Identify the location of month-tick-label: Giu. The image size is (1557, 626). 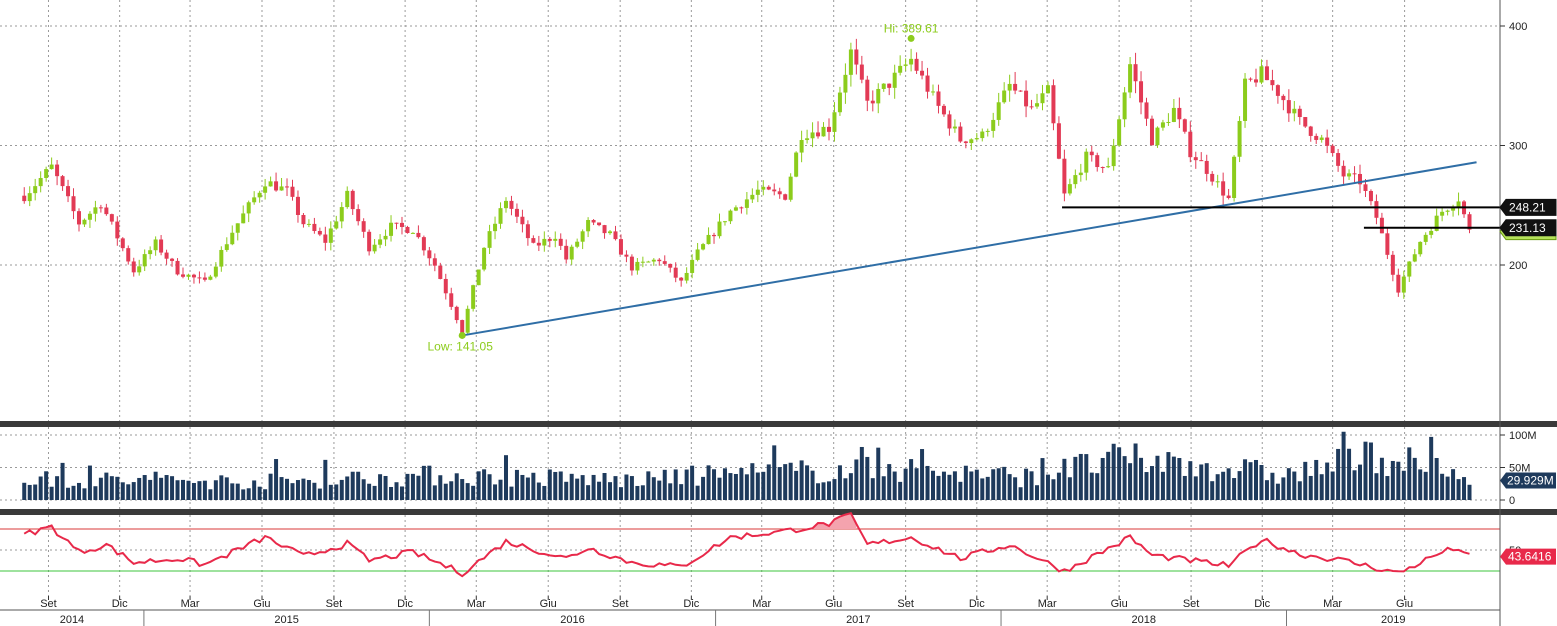
(1404, 604).